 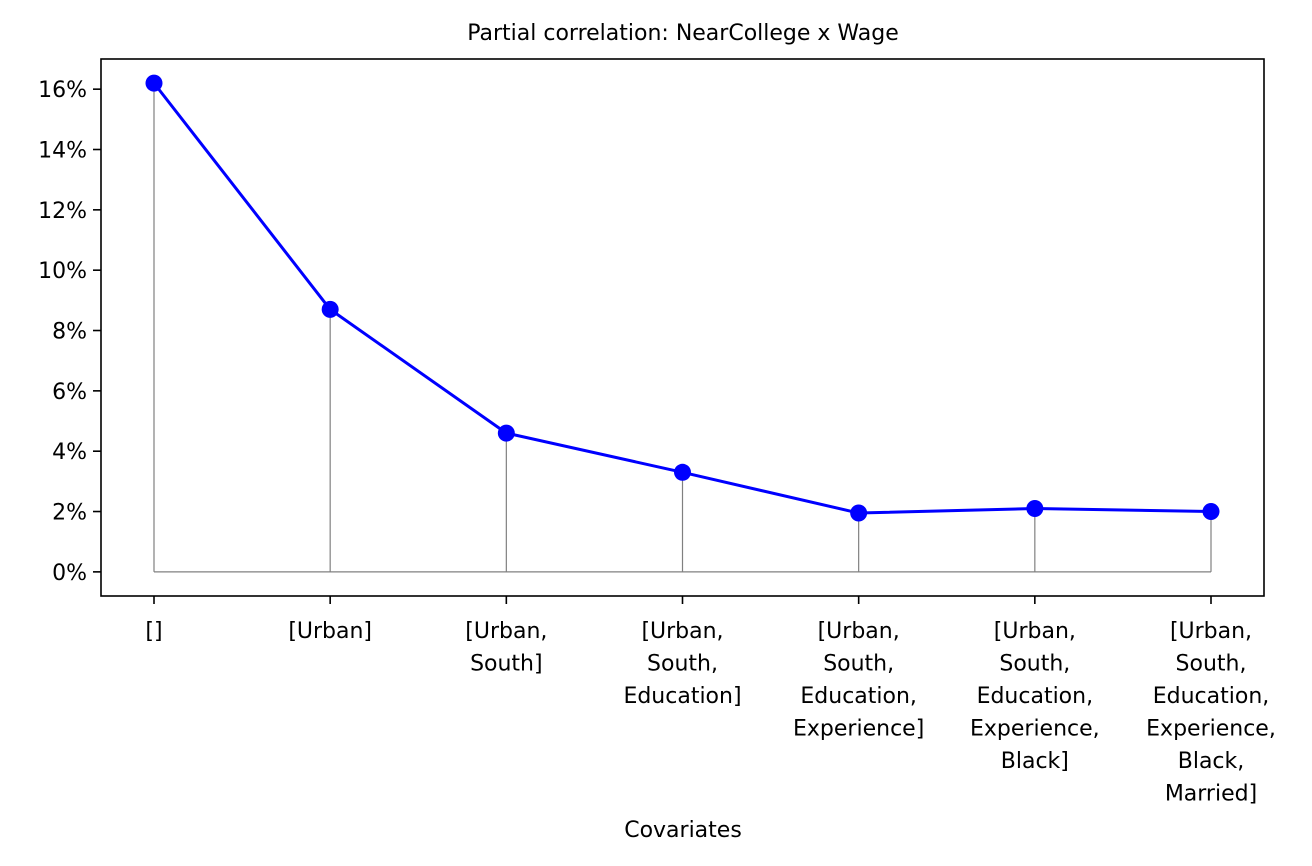 I want to click on x-tick-label: [], so click(x=153, y=631).